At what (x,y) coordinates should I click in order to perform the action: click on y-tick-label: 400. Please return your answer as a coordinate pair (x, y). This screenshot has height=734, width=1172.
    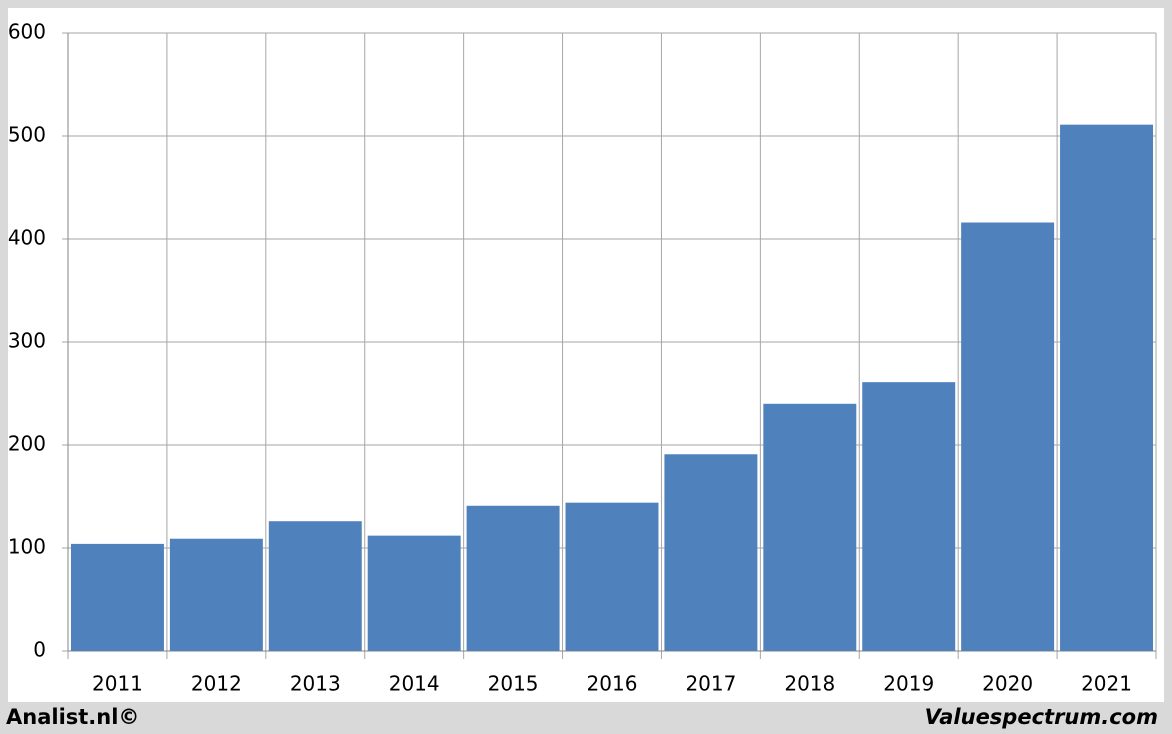
    Looking at the image, I should click on (27, 238).